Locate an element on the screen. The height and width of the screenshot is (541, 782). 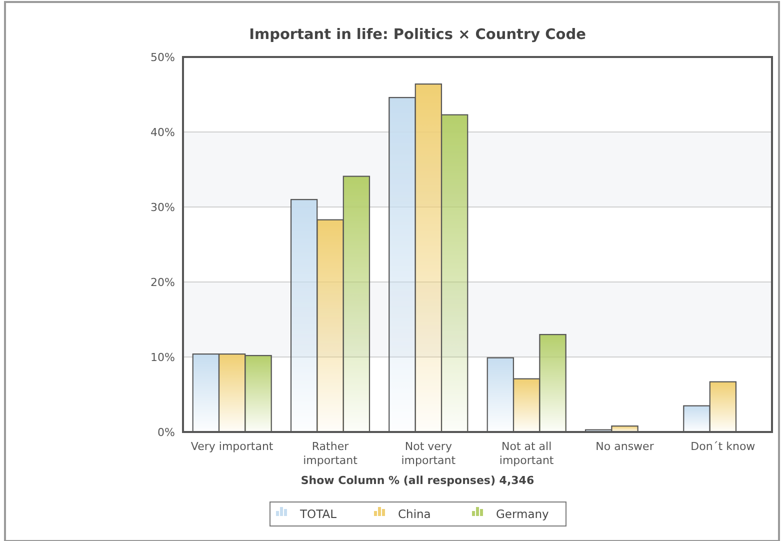
x-tick-label: No answer is located at coordinates (625, 446).